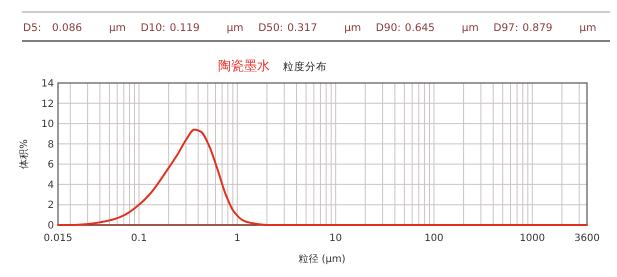 The height and width of the screenshot is (277, 617). What do you see at coordinates (419, 28) in the screenshot?
I see `text: 0.645` at bounding box center [419, 28].